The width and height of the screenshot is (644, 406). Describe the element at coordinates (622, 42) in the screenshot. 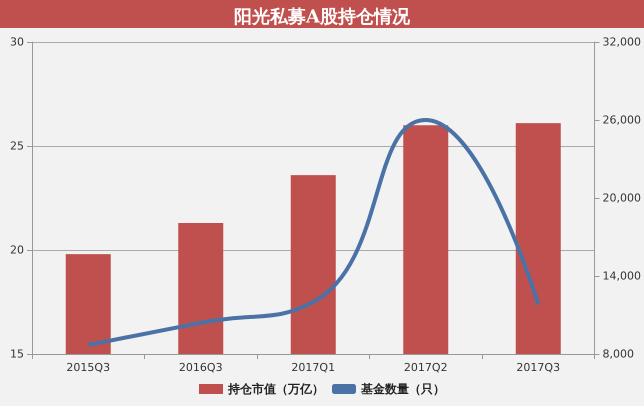

I see `y2-tick-label: 32,000` at that location.